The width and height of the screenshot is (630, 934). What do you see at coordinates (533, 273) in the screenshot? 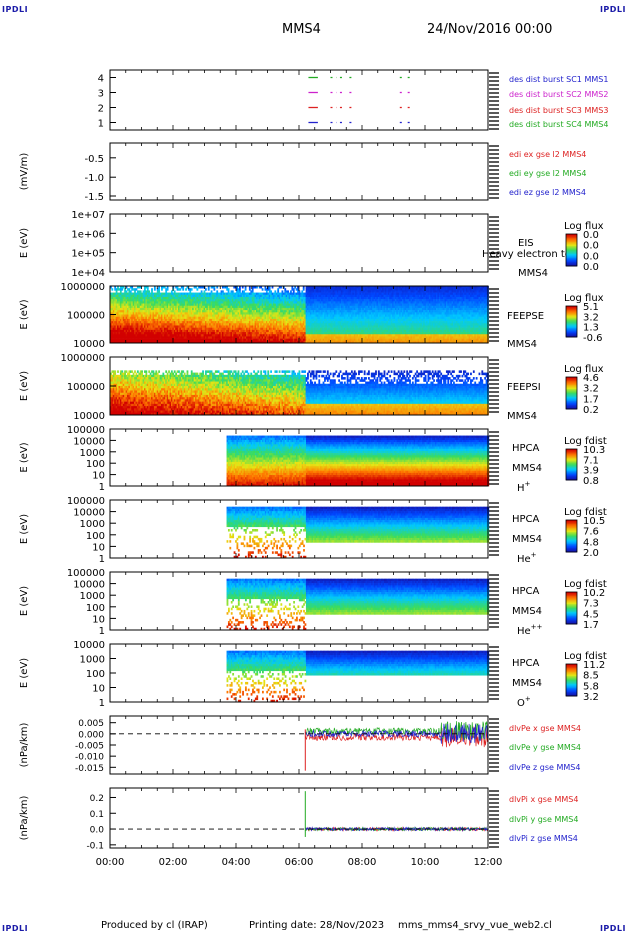
I see `spacecraft-label: MMS4` at bounding box center [533, 273].